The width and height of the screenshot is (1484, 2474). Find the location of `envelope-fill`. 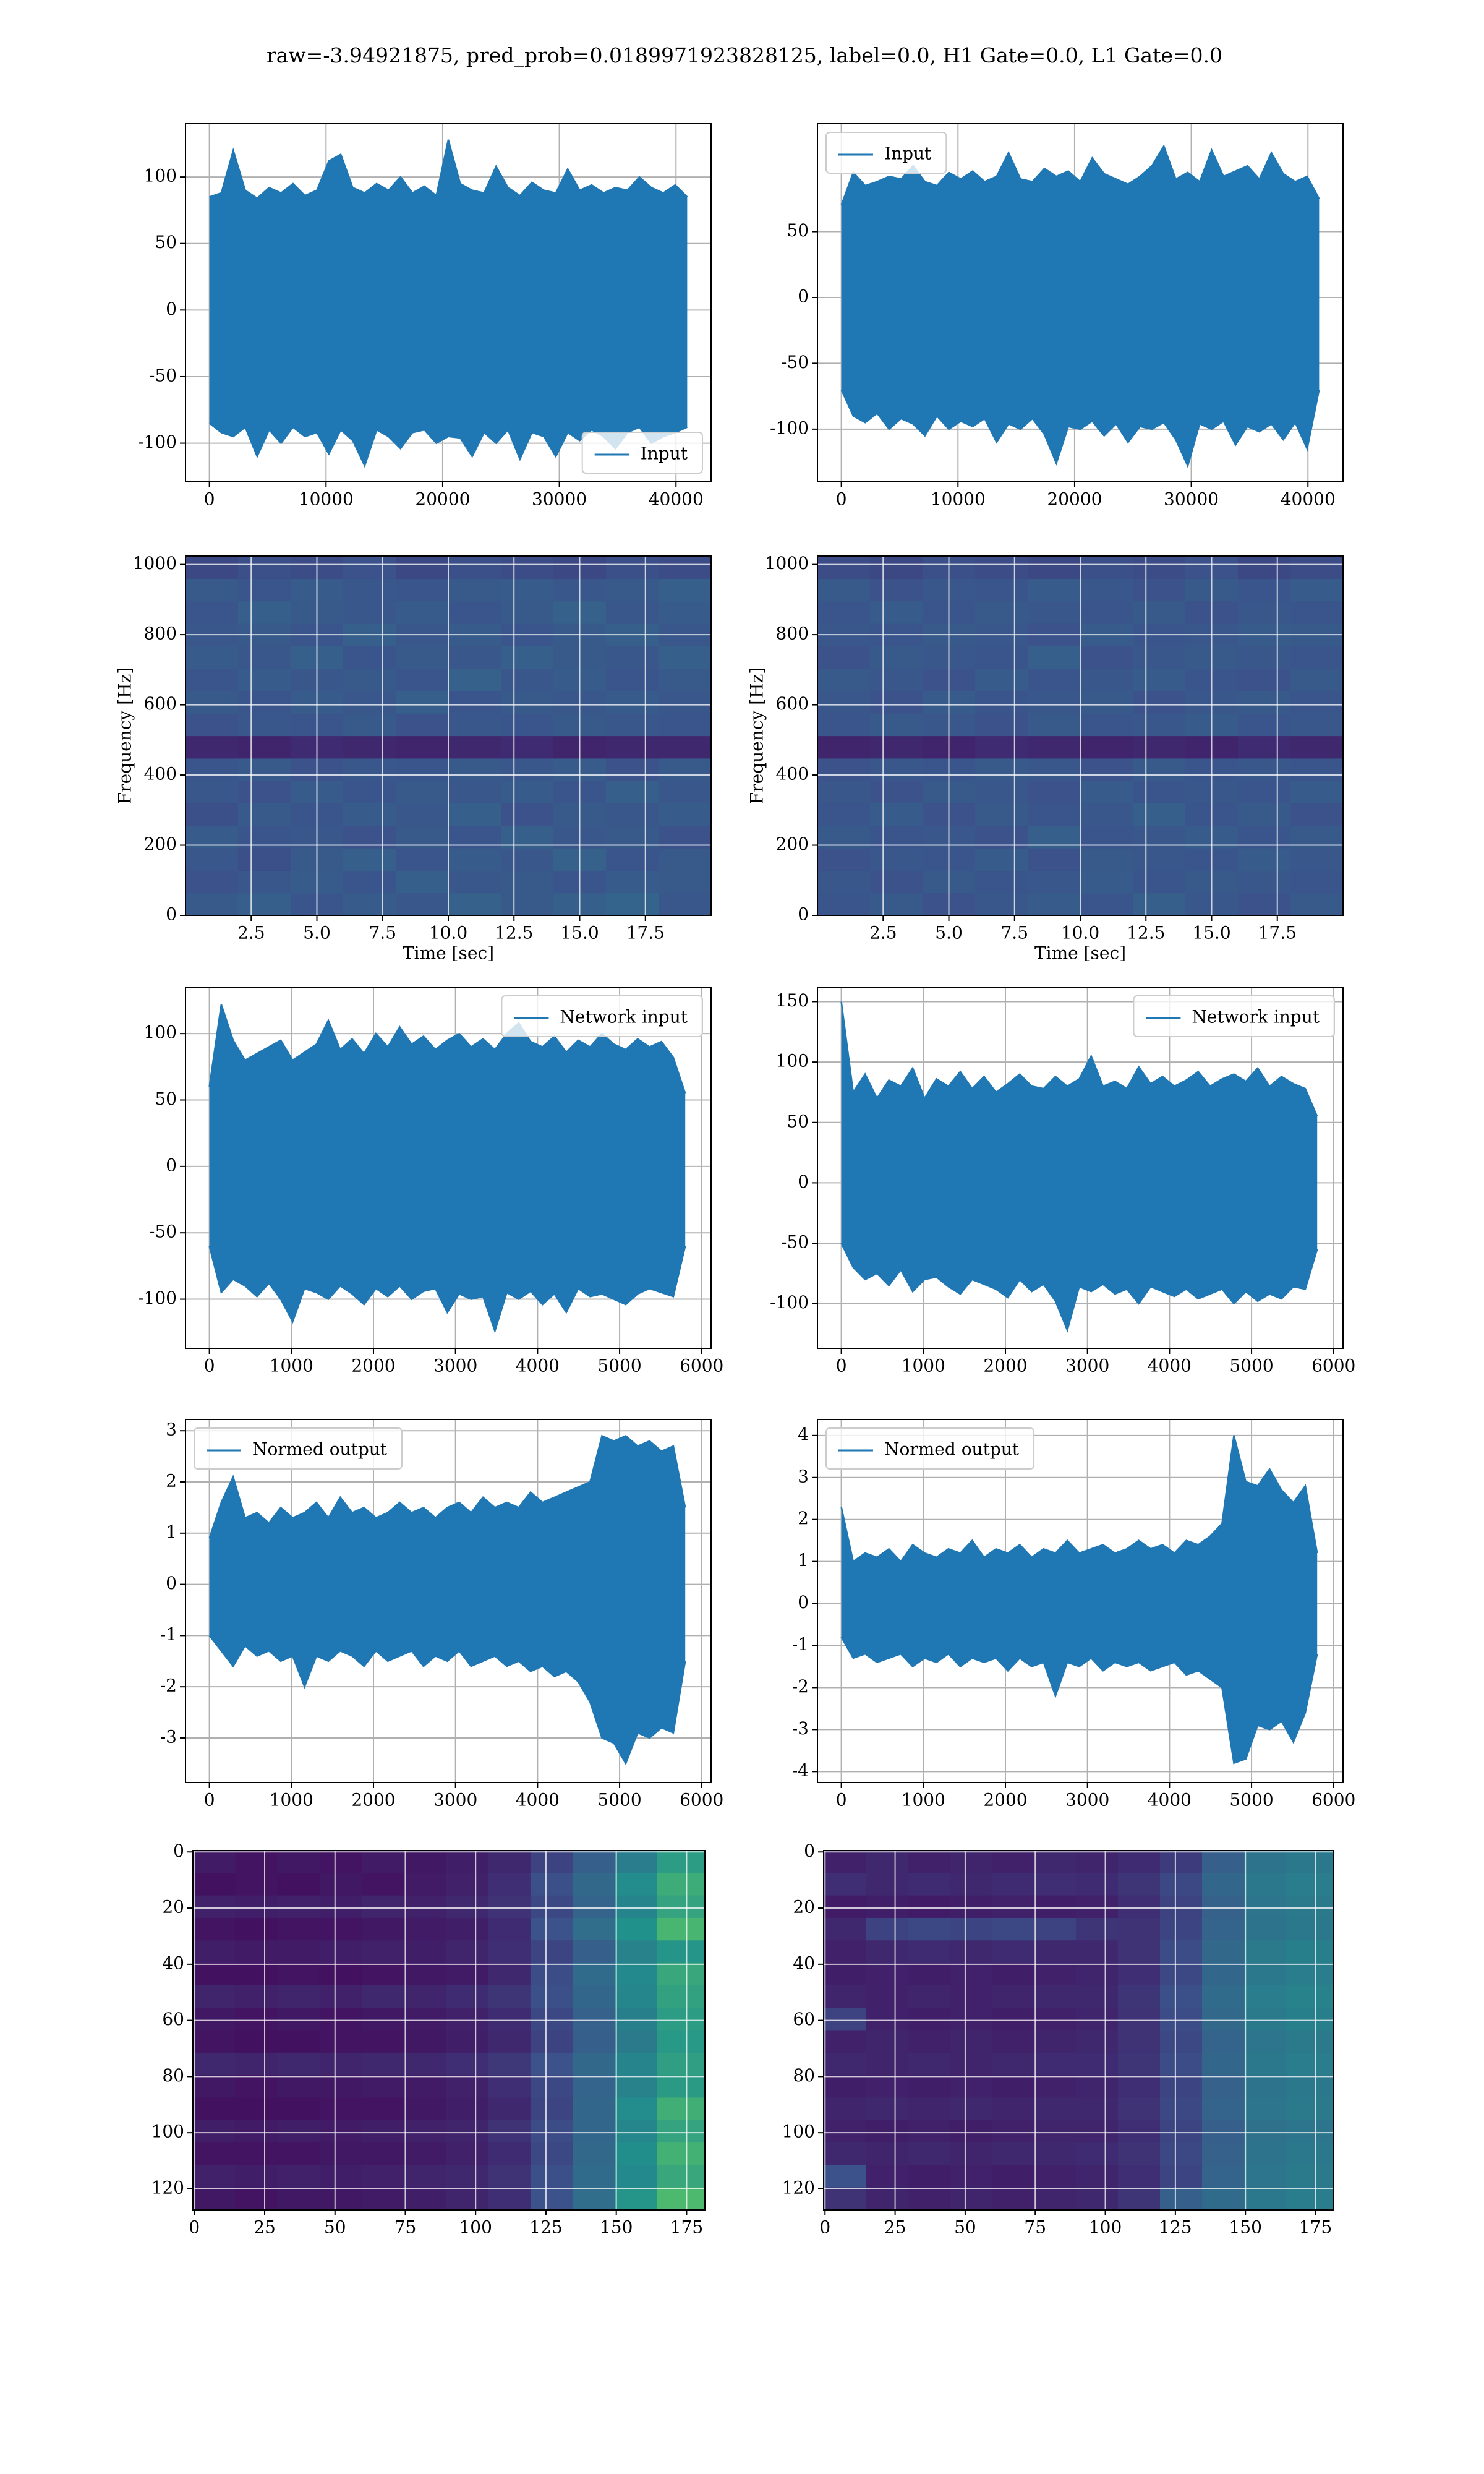

envelope-fill is located at coordinates (448, 302).